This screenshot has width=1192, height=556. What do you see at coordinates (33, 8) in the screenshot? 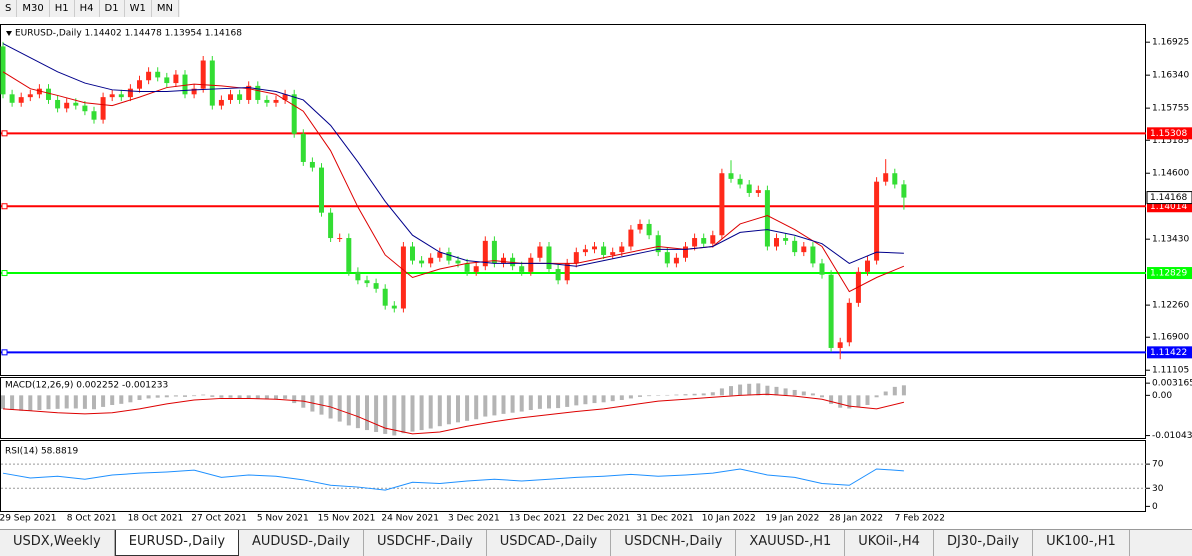
I see `timeframe-button: M30` at bounding box center [33, 8].